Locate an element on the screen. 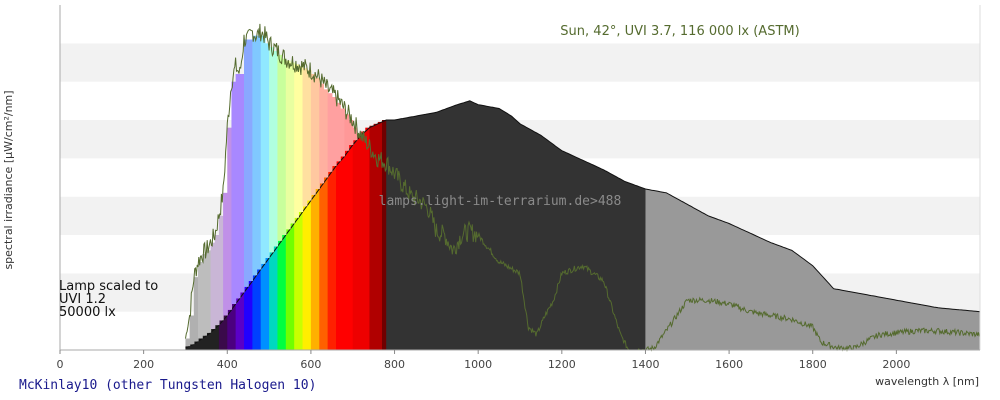 This screenshot has width=1000, height=400. x-tick-label: 1600 is located at coordinates (729, 364).